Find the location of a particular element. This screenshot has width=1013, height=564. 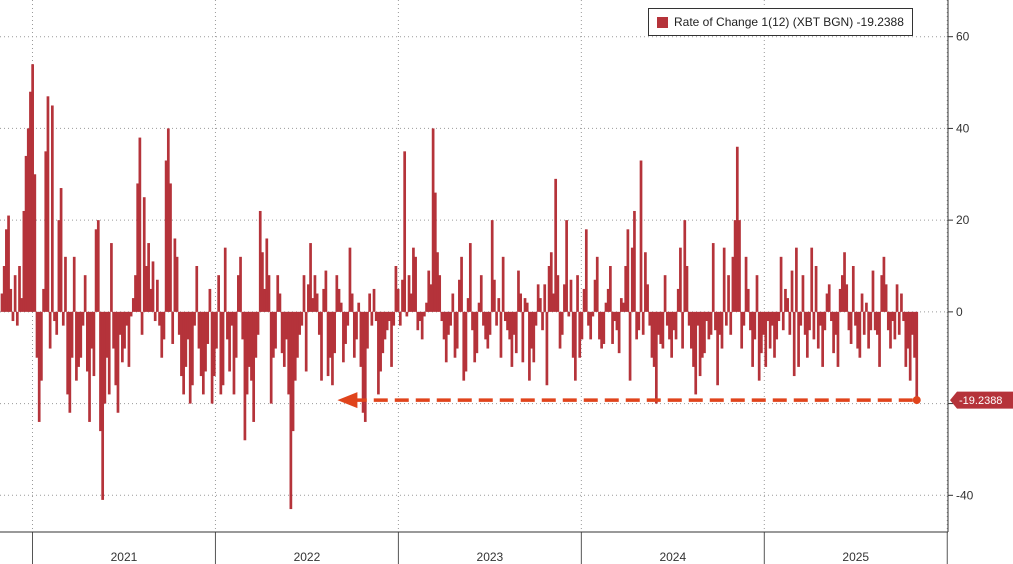

x-tick-label: 2021 is located at coordinates (124, 557).